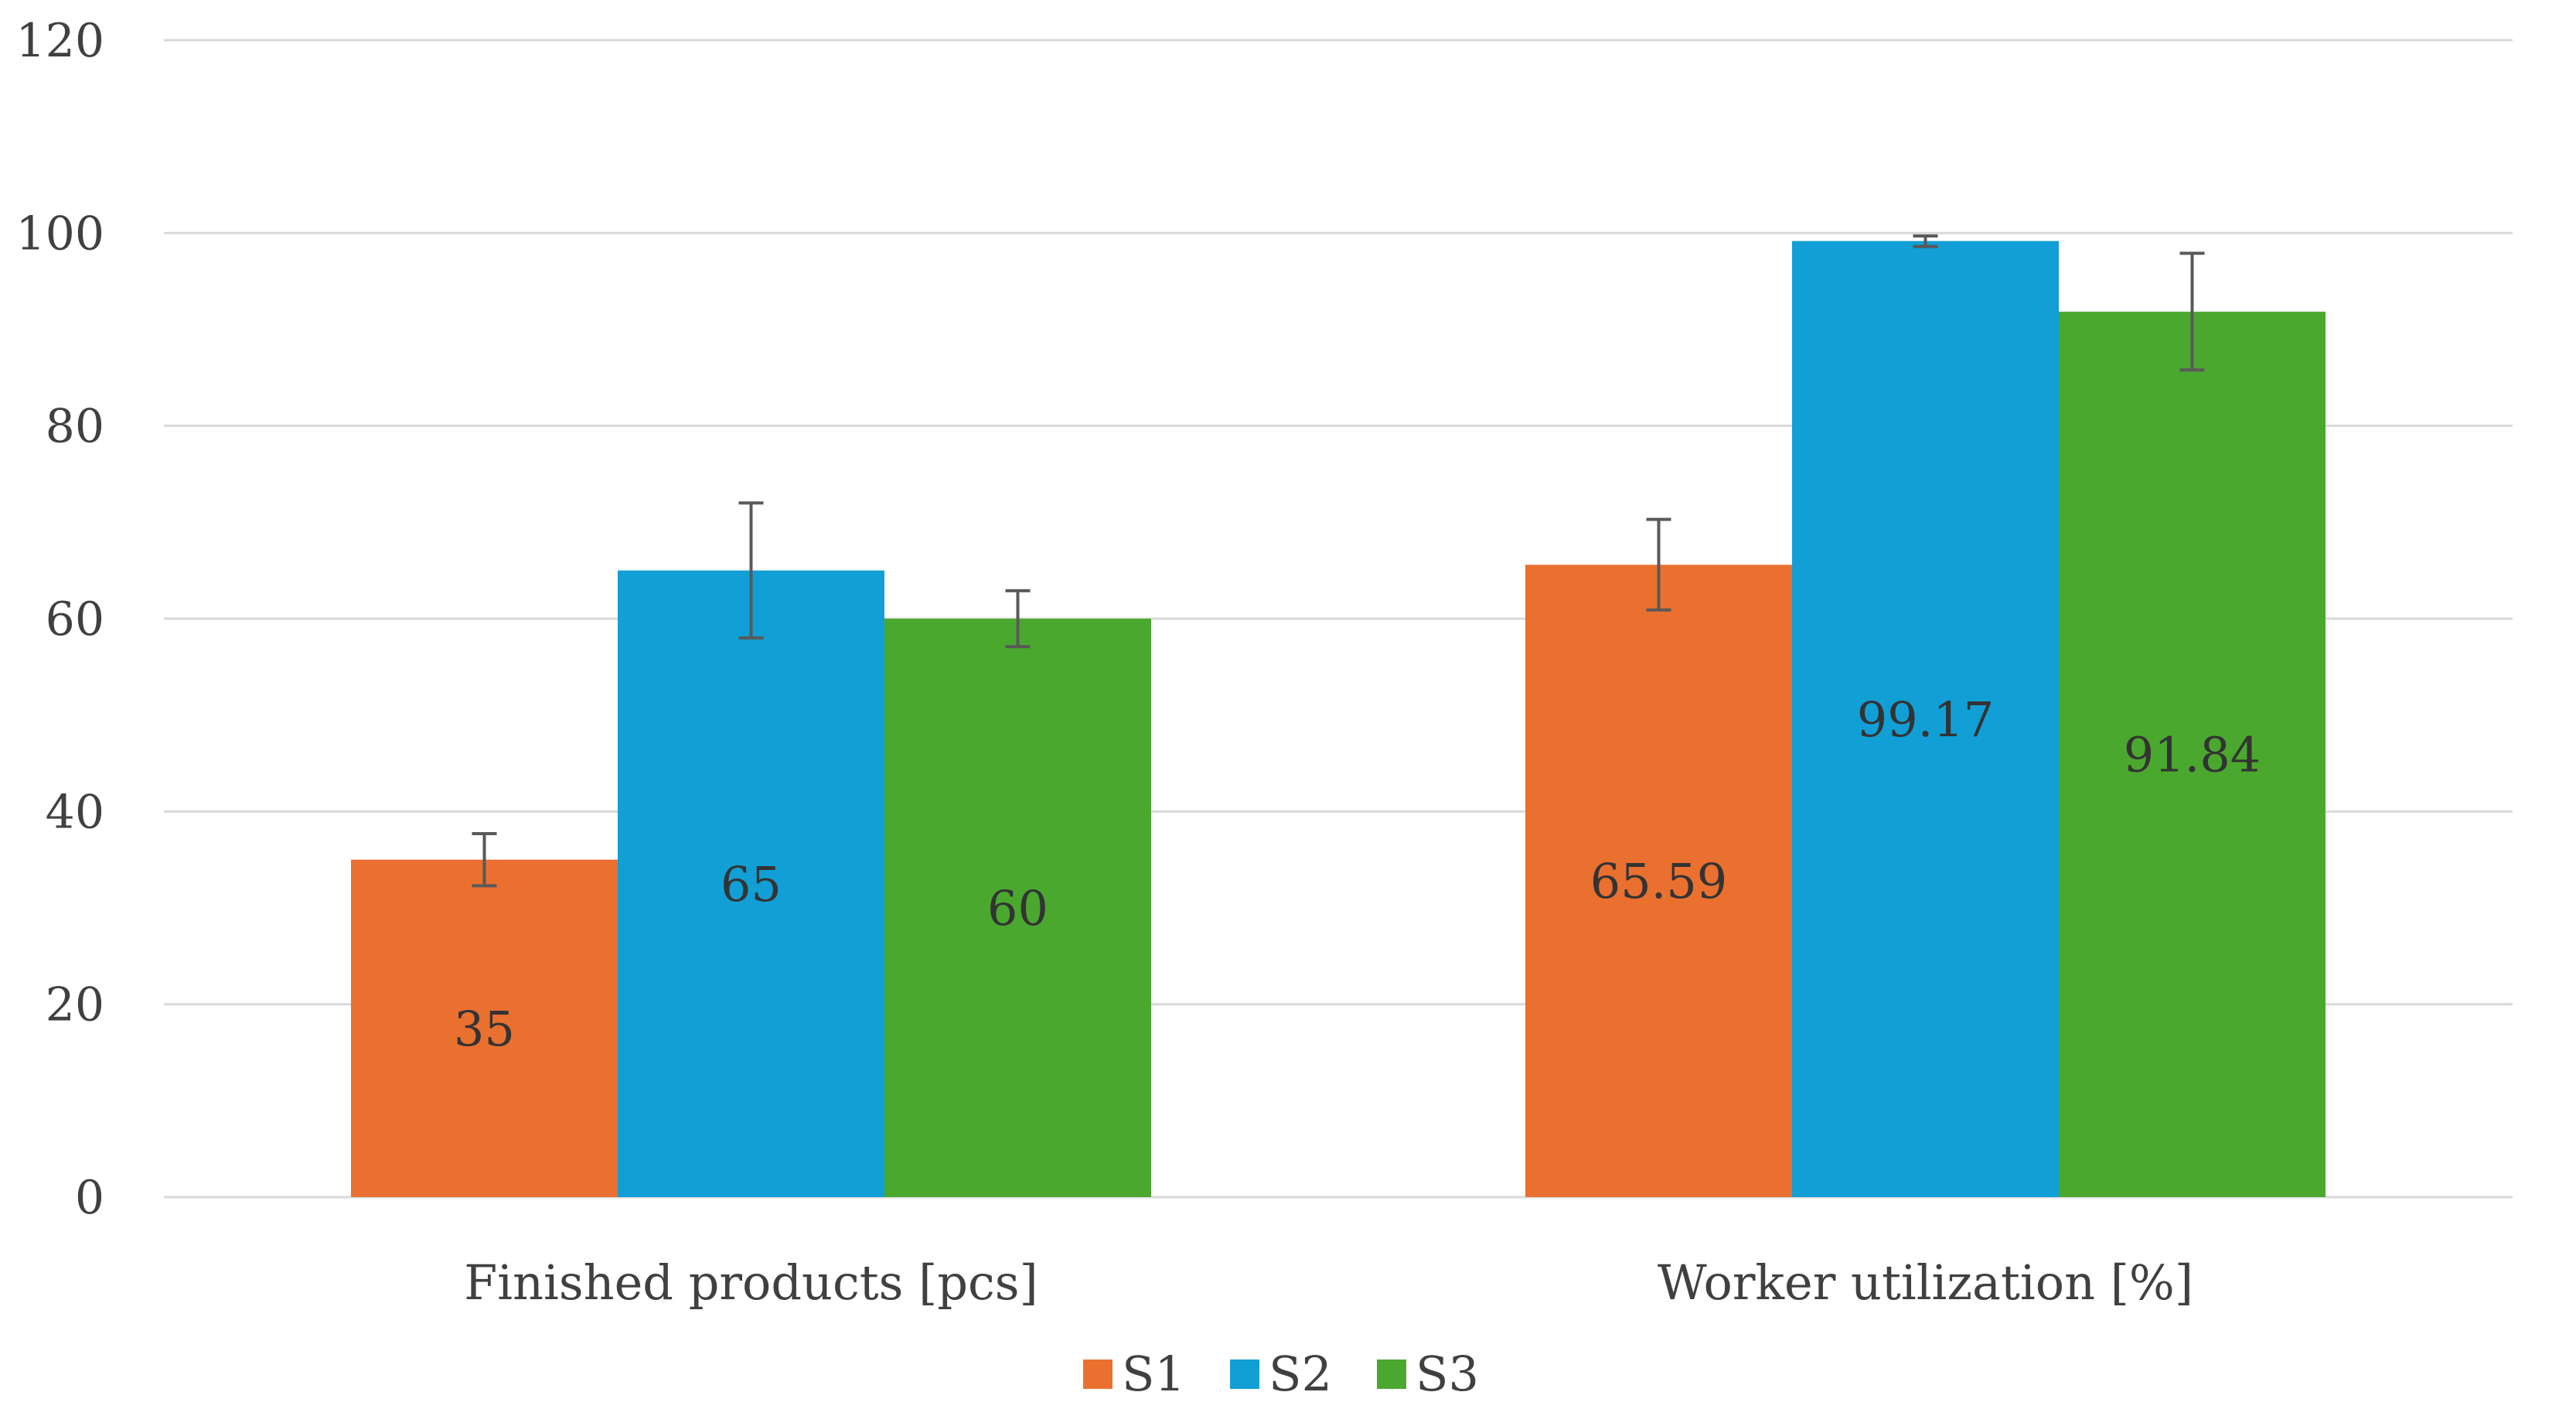 The image size is (2576, 1409). I want to click on data-label: 99.17, so click(1926, 720).